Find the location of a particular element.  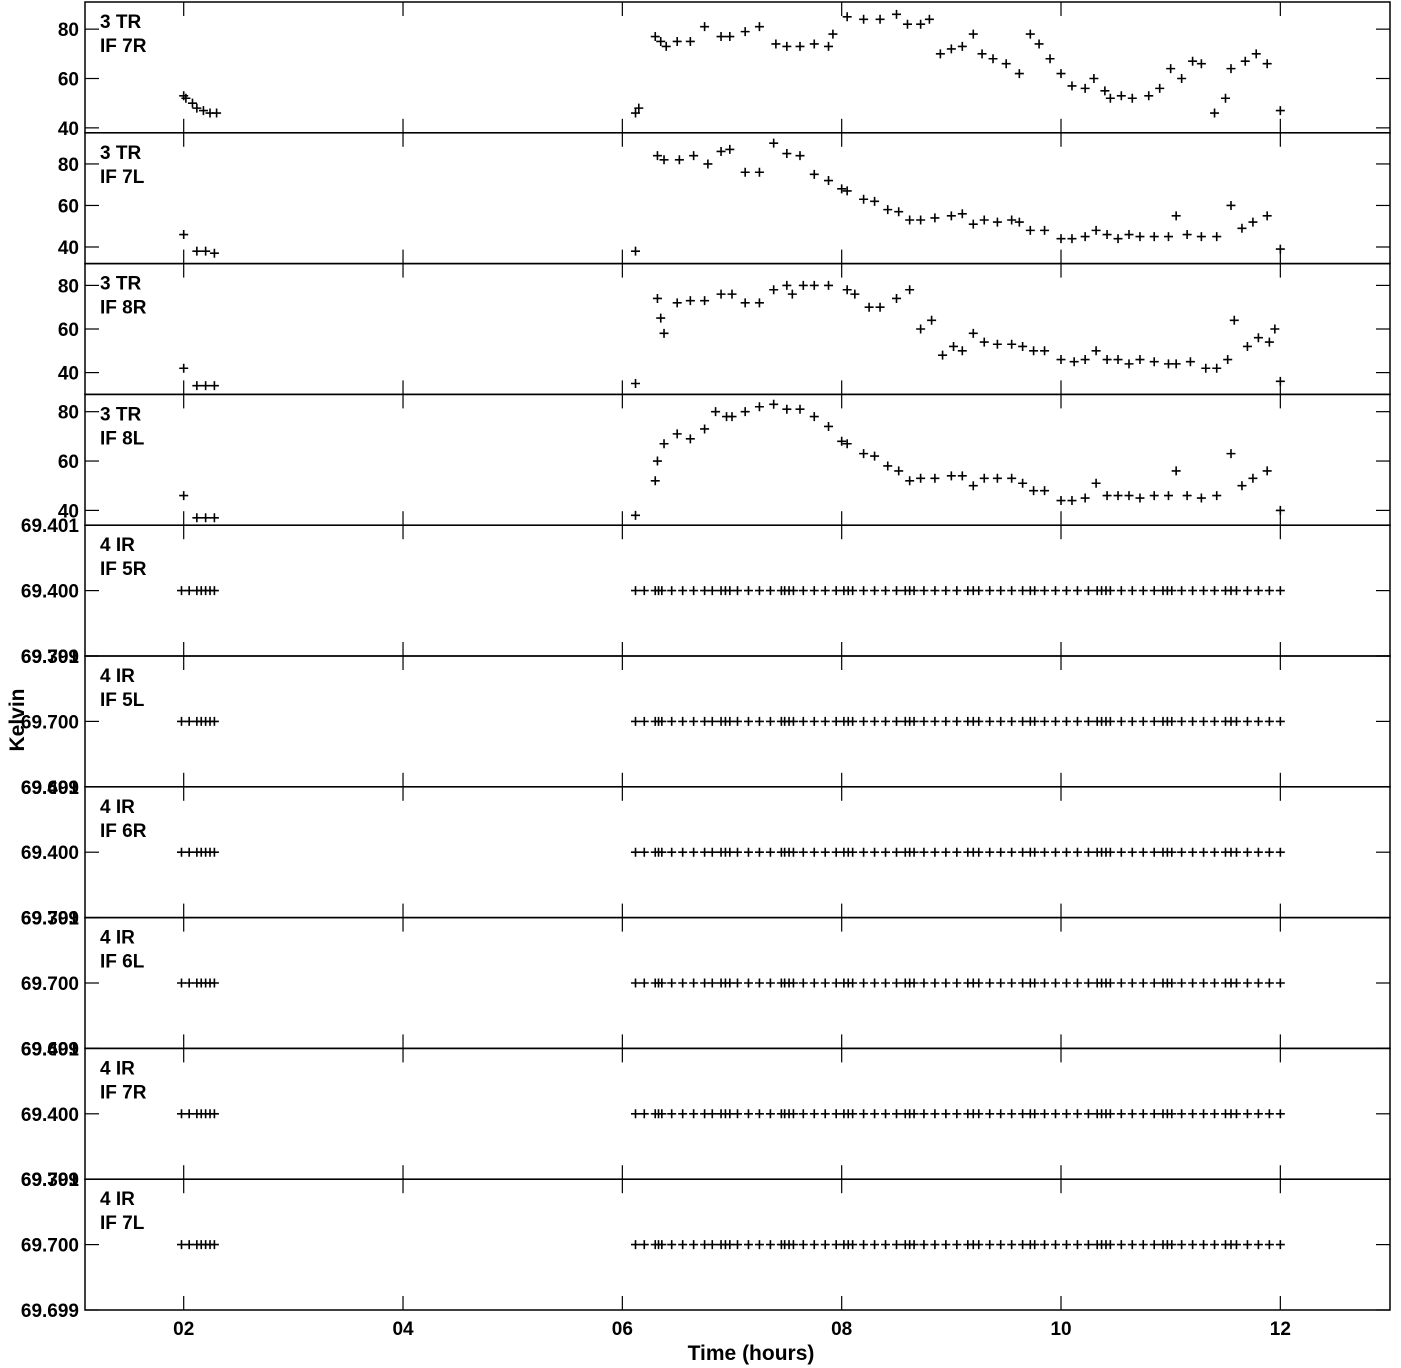

panel-label-line2: IF 5R is located at coordinates (123, 569).